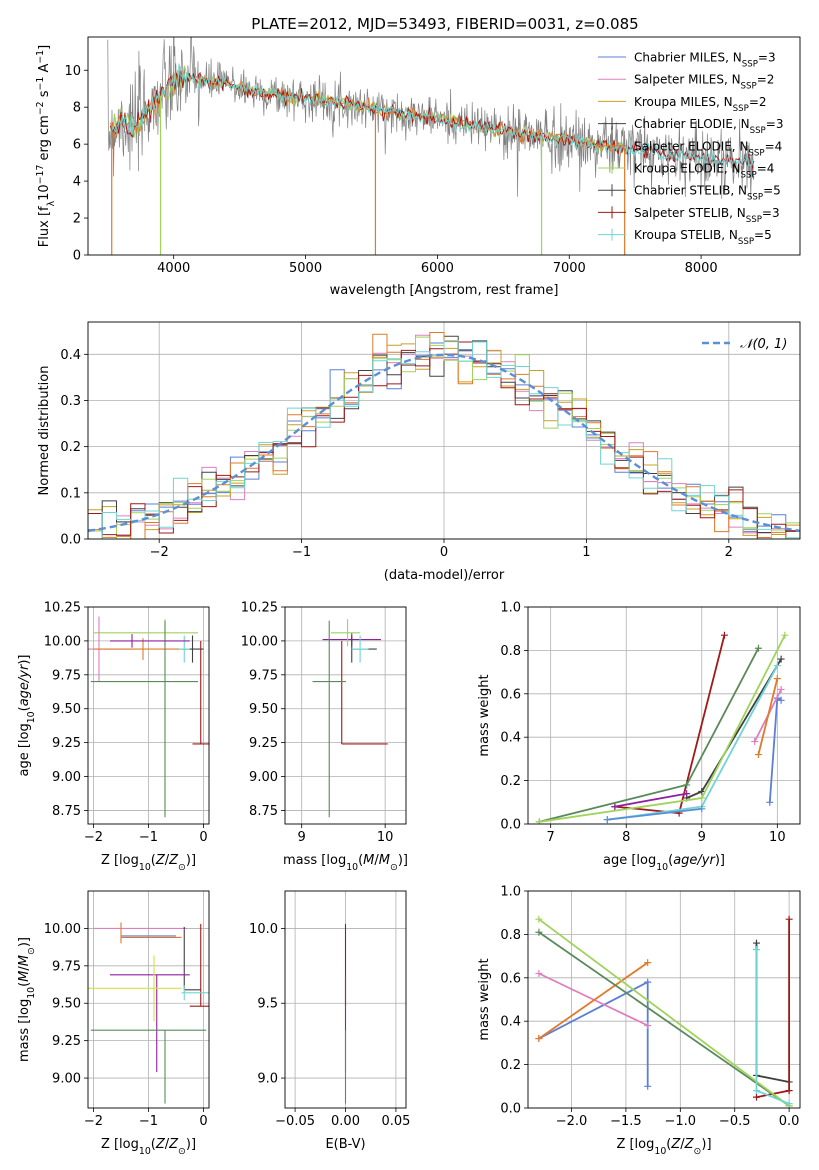 The width and height of the screenshot is (819, 1170). I want to click on y-axis-label: mass weight, so click(484, 715).